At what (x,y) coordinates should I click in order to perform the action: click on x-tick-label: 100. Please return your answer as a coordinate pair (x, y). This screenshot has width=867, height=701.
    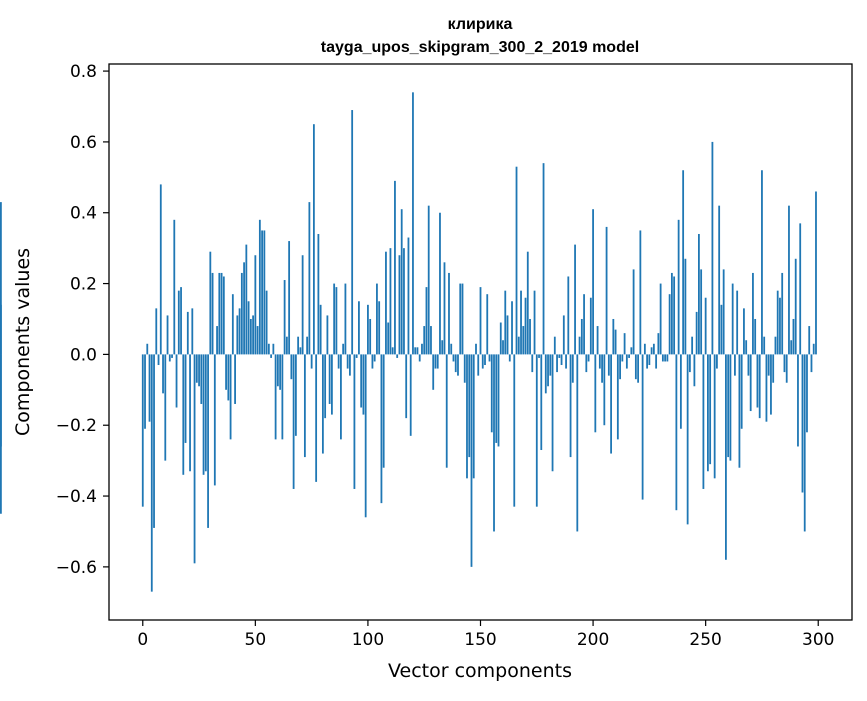
    Looking at the image, I should click on (368, 640).